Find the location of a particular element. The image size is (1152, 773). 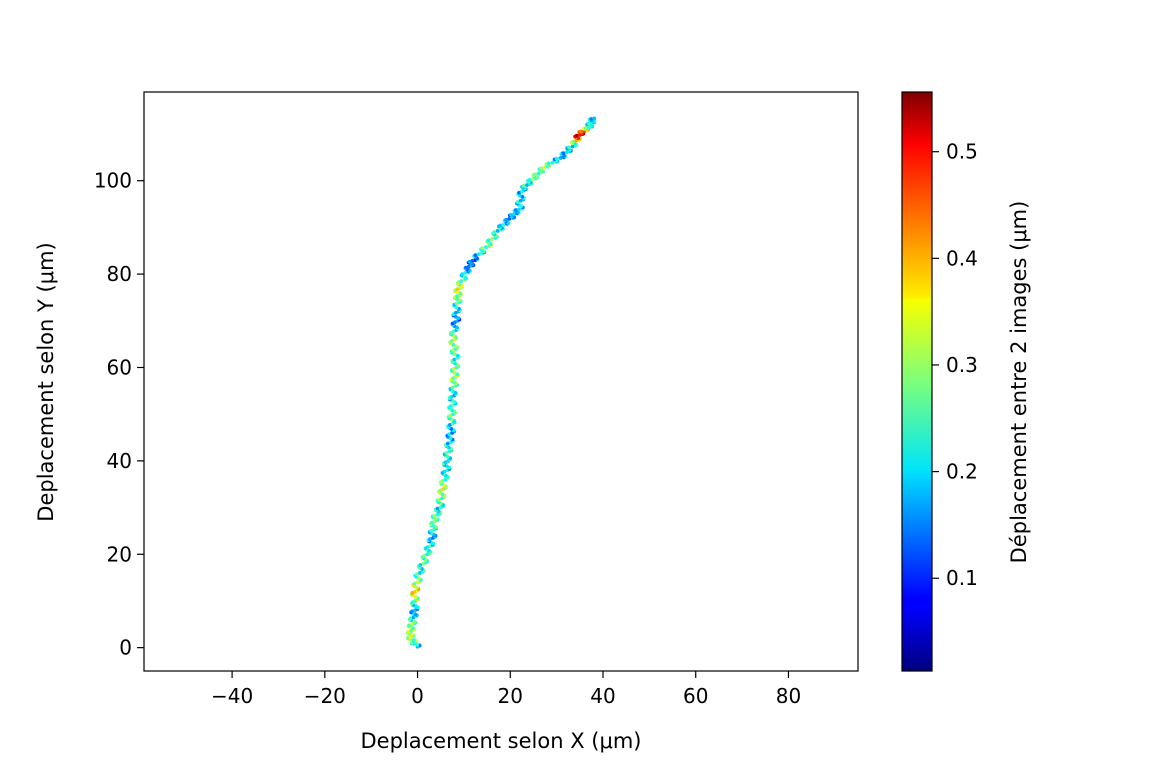

y-tick-label: 20 is located at coordinates (119, 554).